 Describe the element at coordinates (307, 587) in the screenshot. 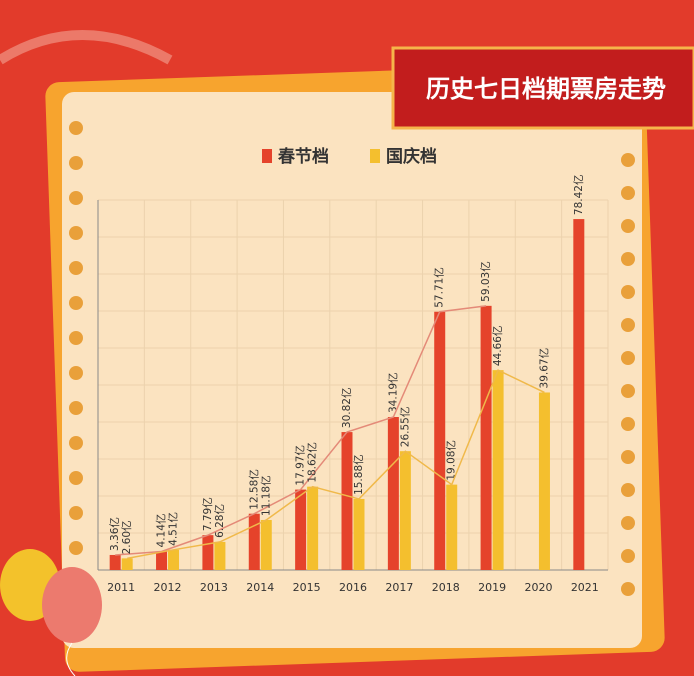

I see `x-tick-label: 2015` at that location.